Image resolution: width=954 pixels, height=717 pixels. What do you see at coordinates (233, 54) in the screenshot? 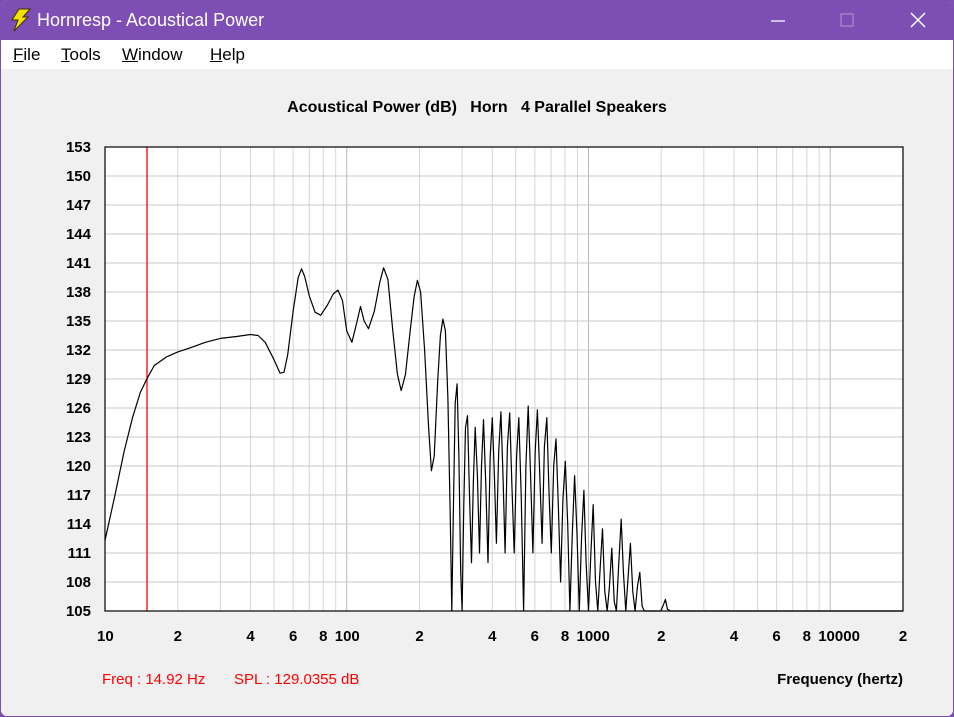
I see `menu-help-label: elp` at bounding box center [233, 54].